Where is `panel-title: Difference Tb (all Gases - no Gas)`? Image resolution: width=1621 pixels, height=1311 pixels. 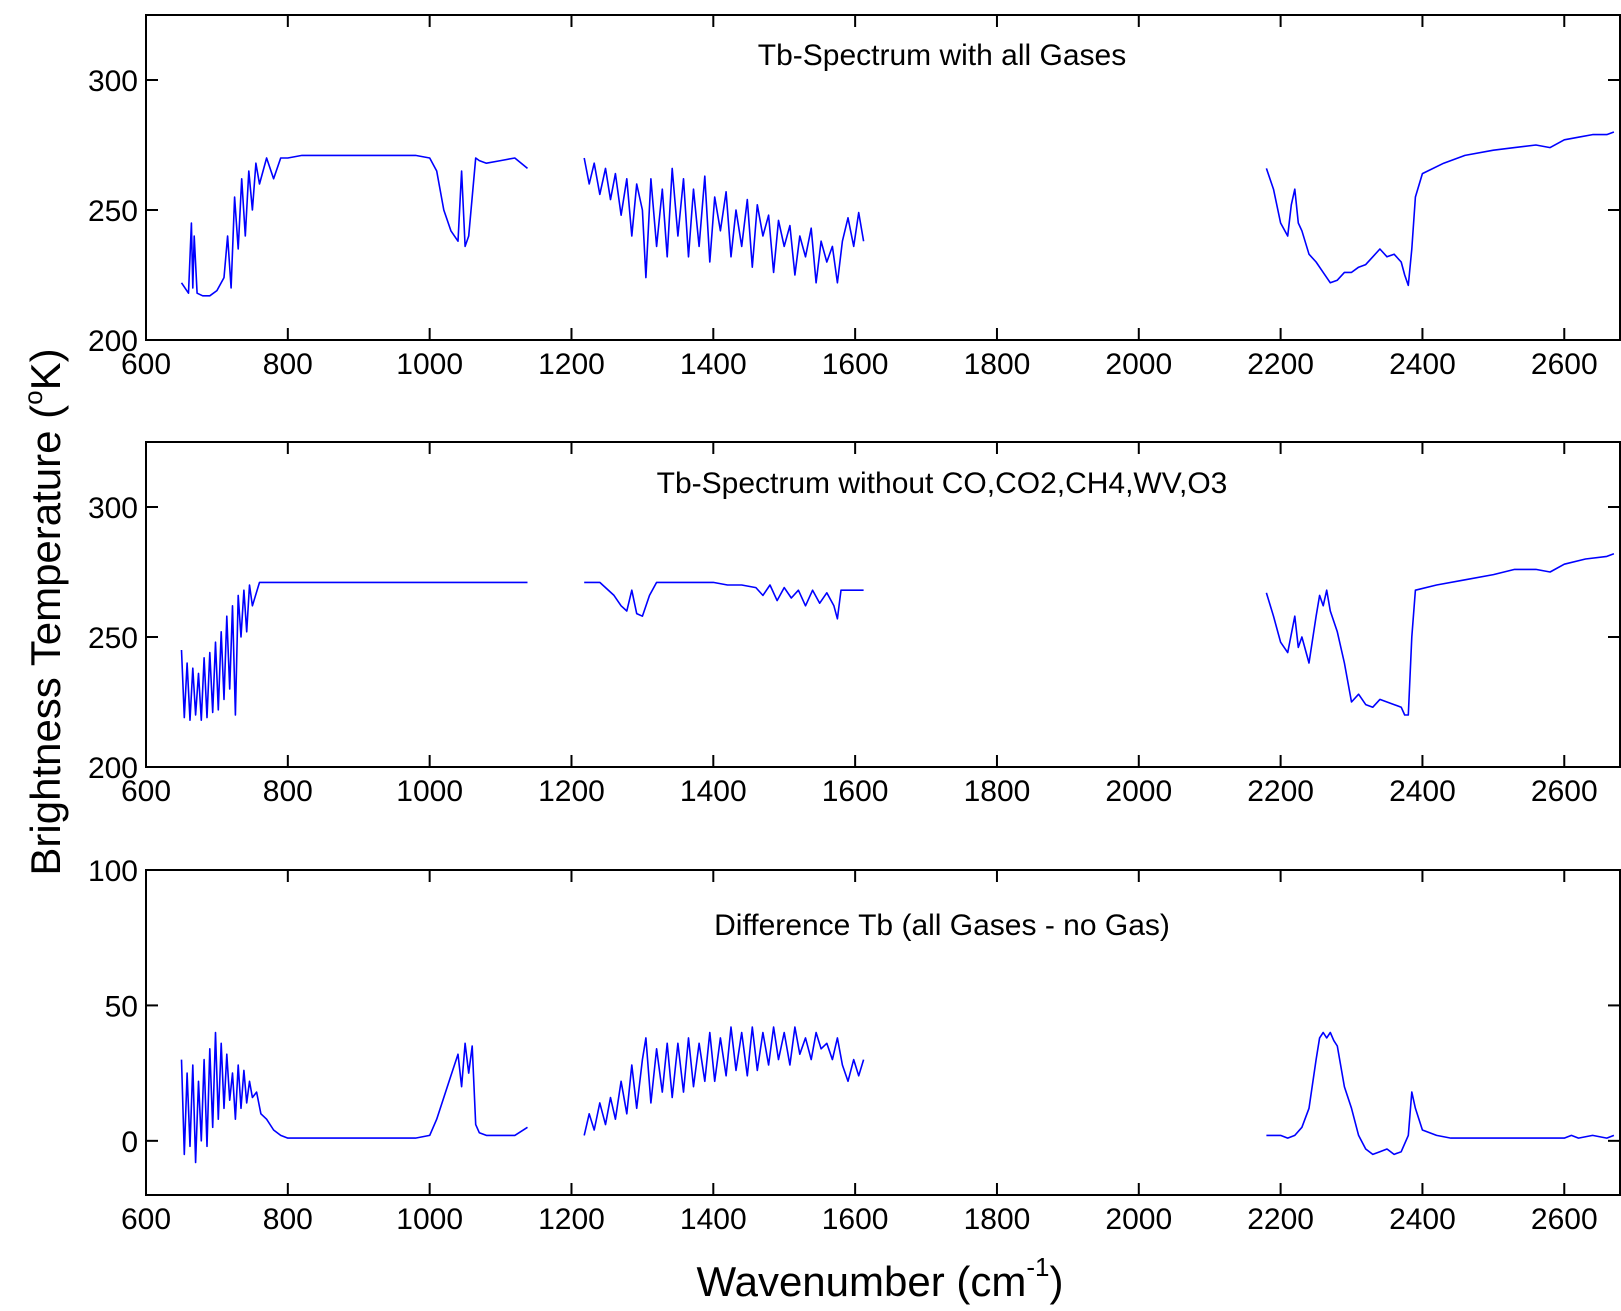
panel-title: Difference Tb (all Gases - no Gas) is located at coordinates (942, 925).